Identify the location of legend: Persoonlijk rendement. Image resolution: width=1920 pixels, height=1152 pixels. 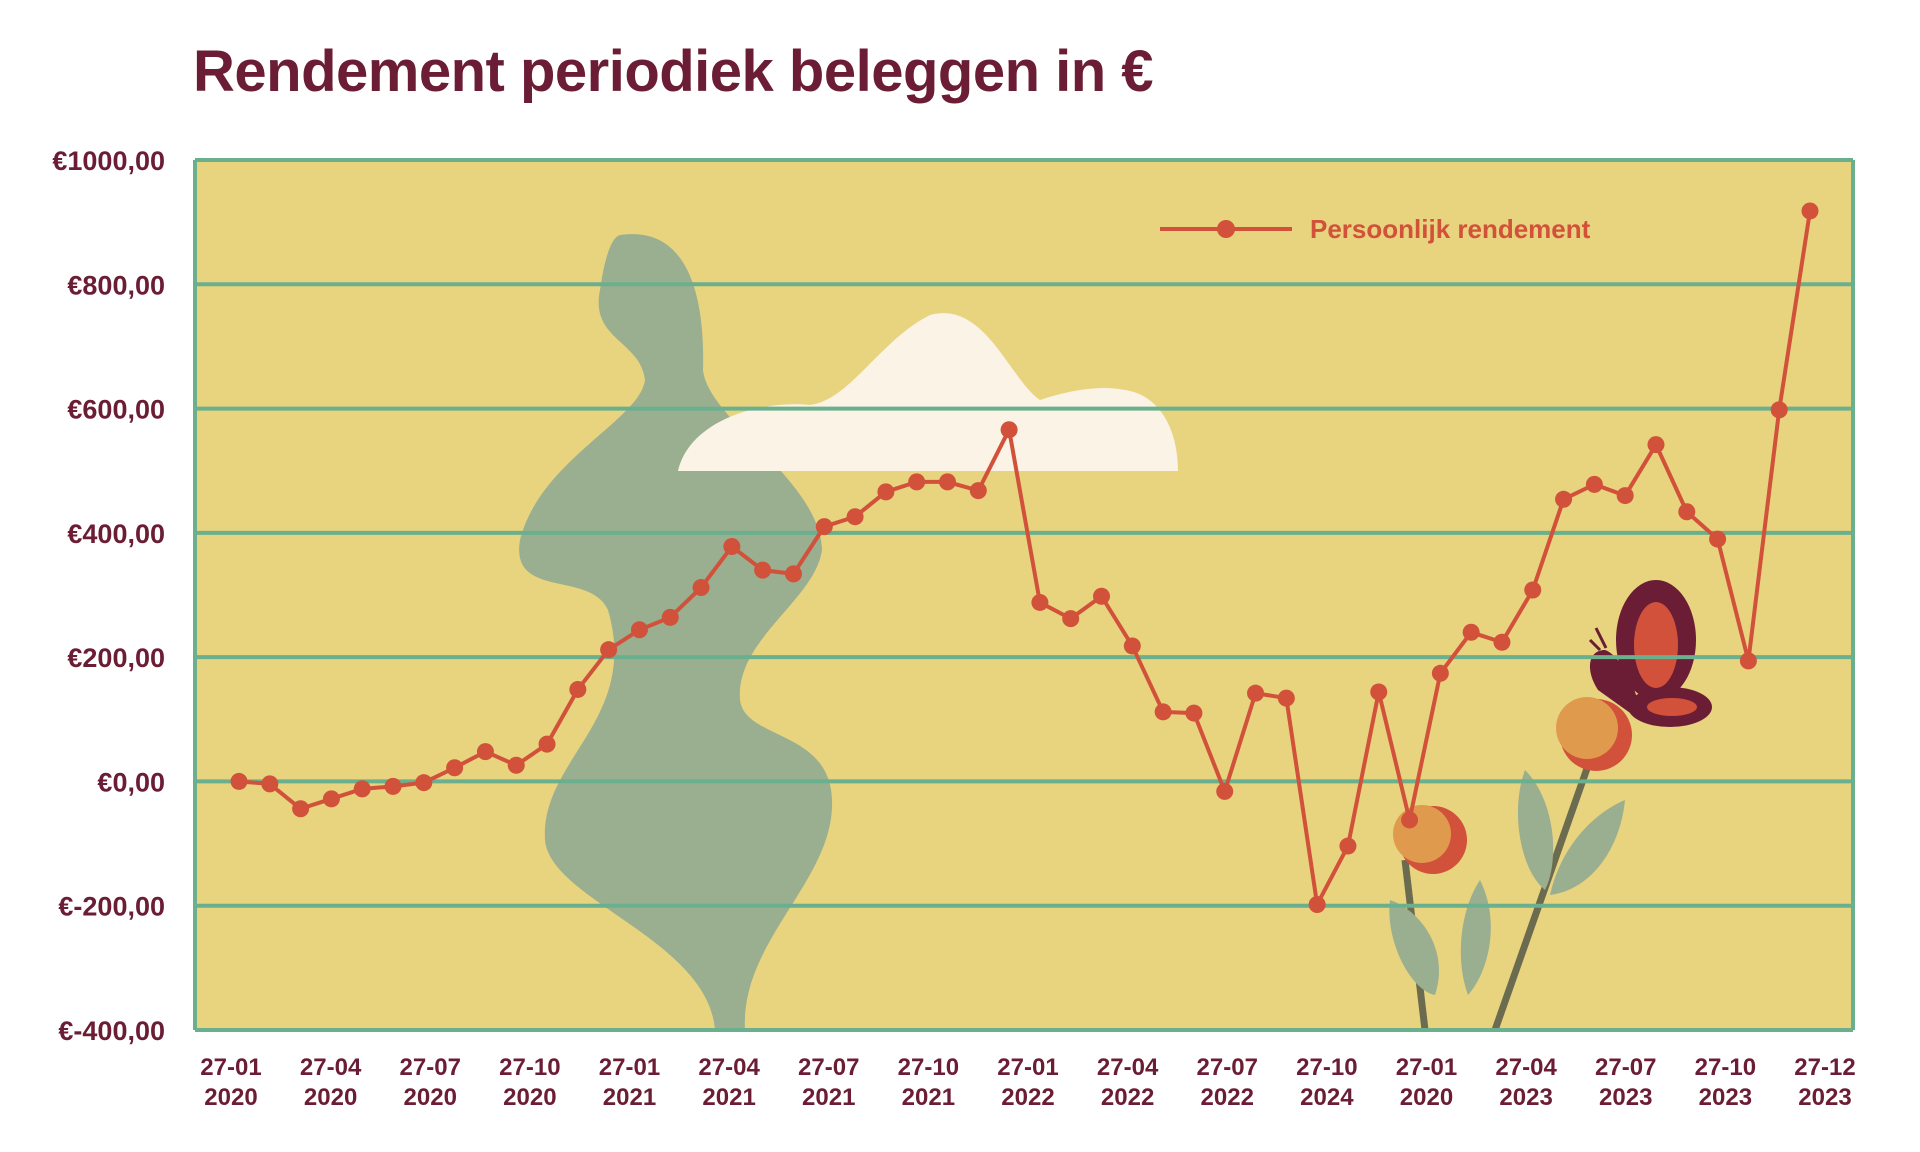
(1375, 229).